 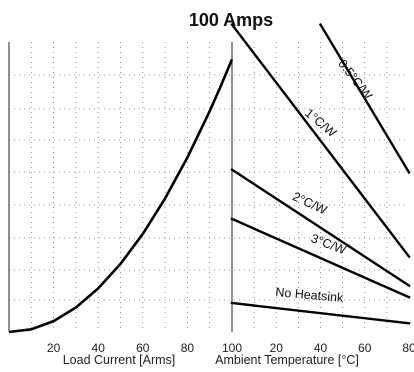 What do you see at coordinates (277, 348) in the screenshot?
I see `x-tick-right-0: 20` at bounding box center [277, 348].